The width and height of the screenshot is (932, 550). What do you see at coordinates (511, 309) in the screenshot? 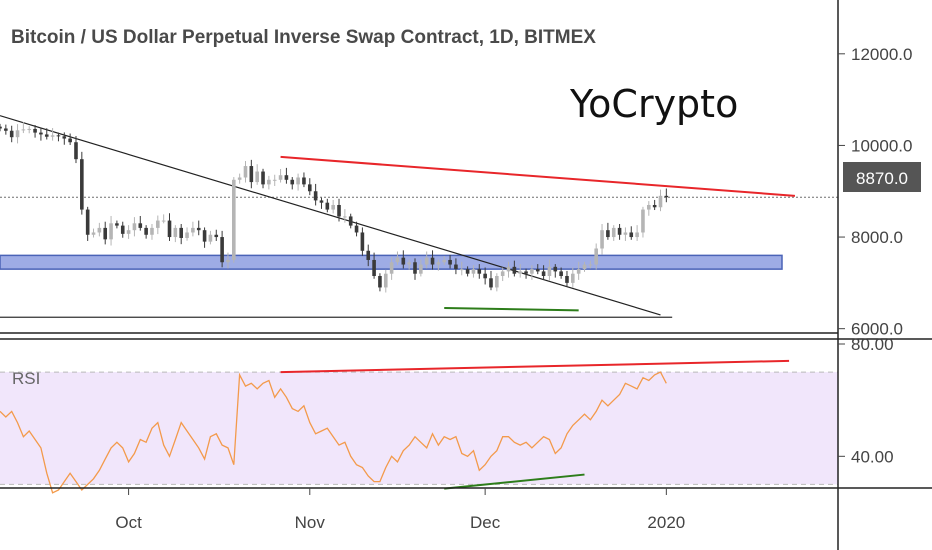
I see `price-divergence-line` at bounding box center [511, 309].